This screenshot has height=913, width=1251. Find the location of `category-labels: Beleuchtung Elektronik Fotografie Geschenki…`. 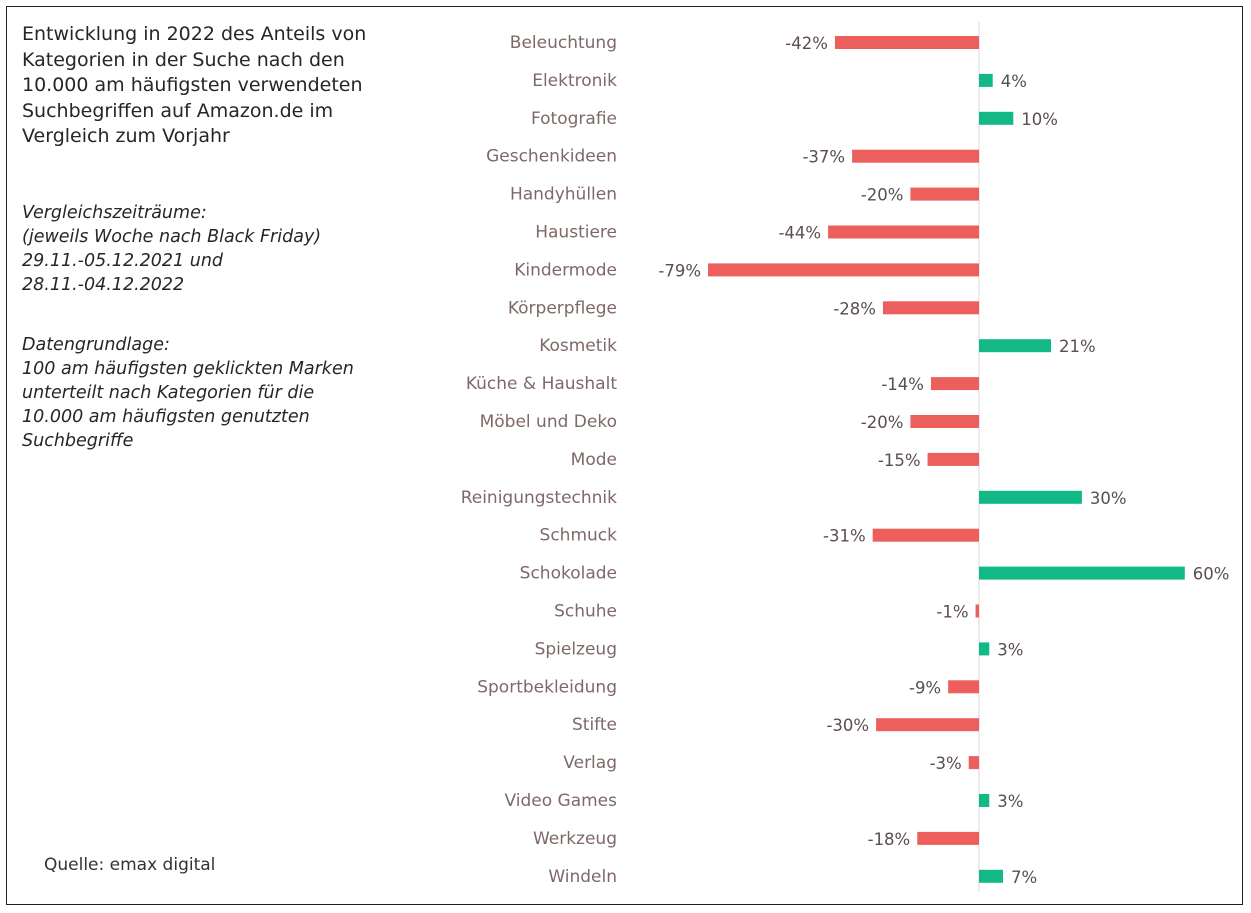

category-labels: Beleuchtung Elektronik Fotografie Geschenki… is located at coordinates (539, 460).